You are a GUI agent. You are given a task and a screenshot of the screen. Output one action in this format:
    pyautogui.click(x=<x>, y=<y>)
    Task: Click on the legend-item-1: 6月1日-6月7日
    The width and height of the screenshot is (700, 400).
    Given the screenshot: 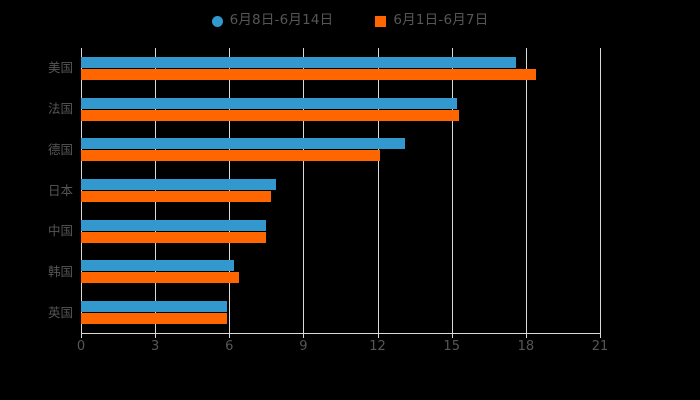 What is the action you would take?
    pyautogui.click(x=431, y=21)
    